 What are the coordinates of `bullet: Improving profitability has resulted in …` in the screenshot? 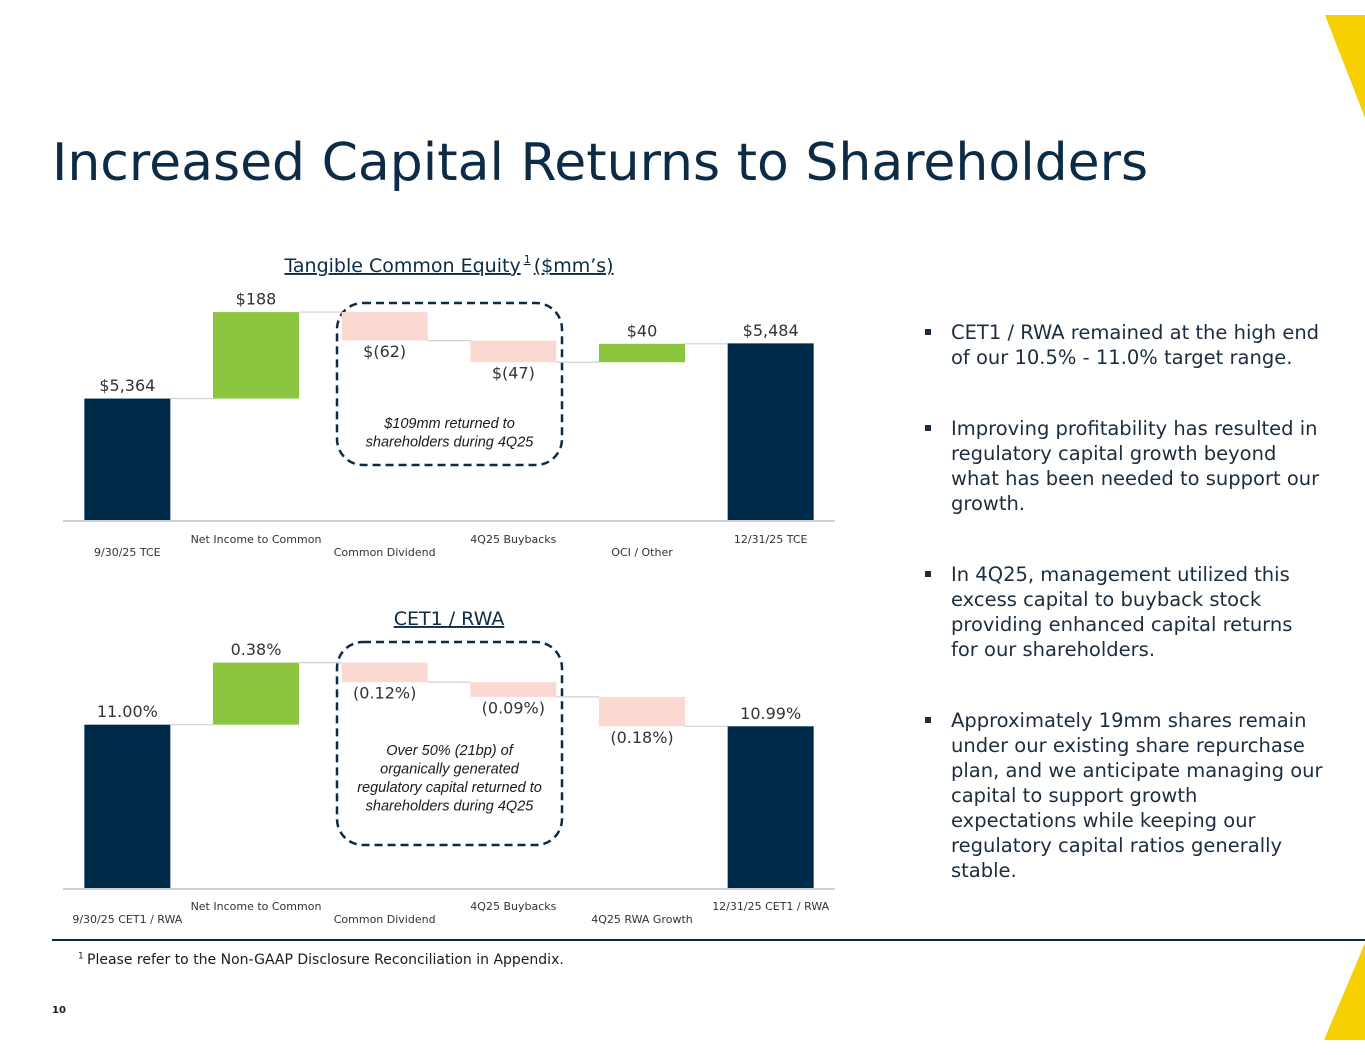 It's located at (1125, 466).